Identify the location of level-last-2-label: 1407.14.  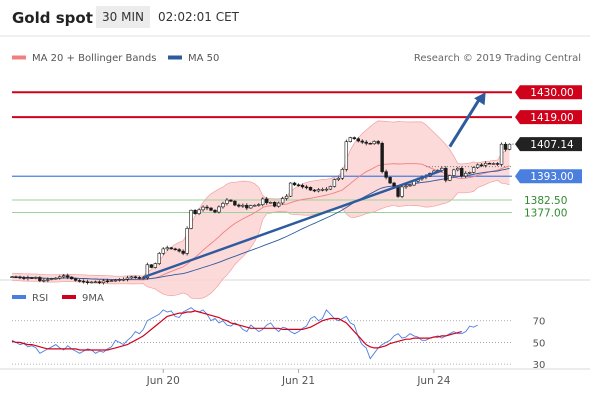
(552, 145).